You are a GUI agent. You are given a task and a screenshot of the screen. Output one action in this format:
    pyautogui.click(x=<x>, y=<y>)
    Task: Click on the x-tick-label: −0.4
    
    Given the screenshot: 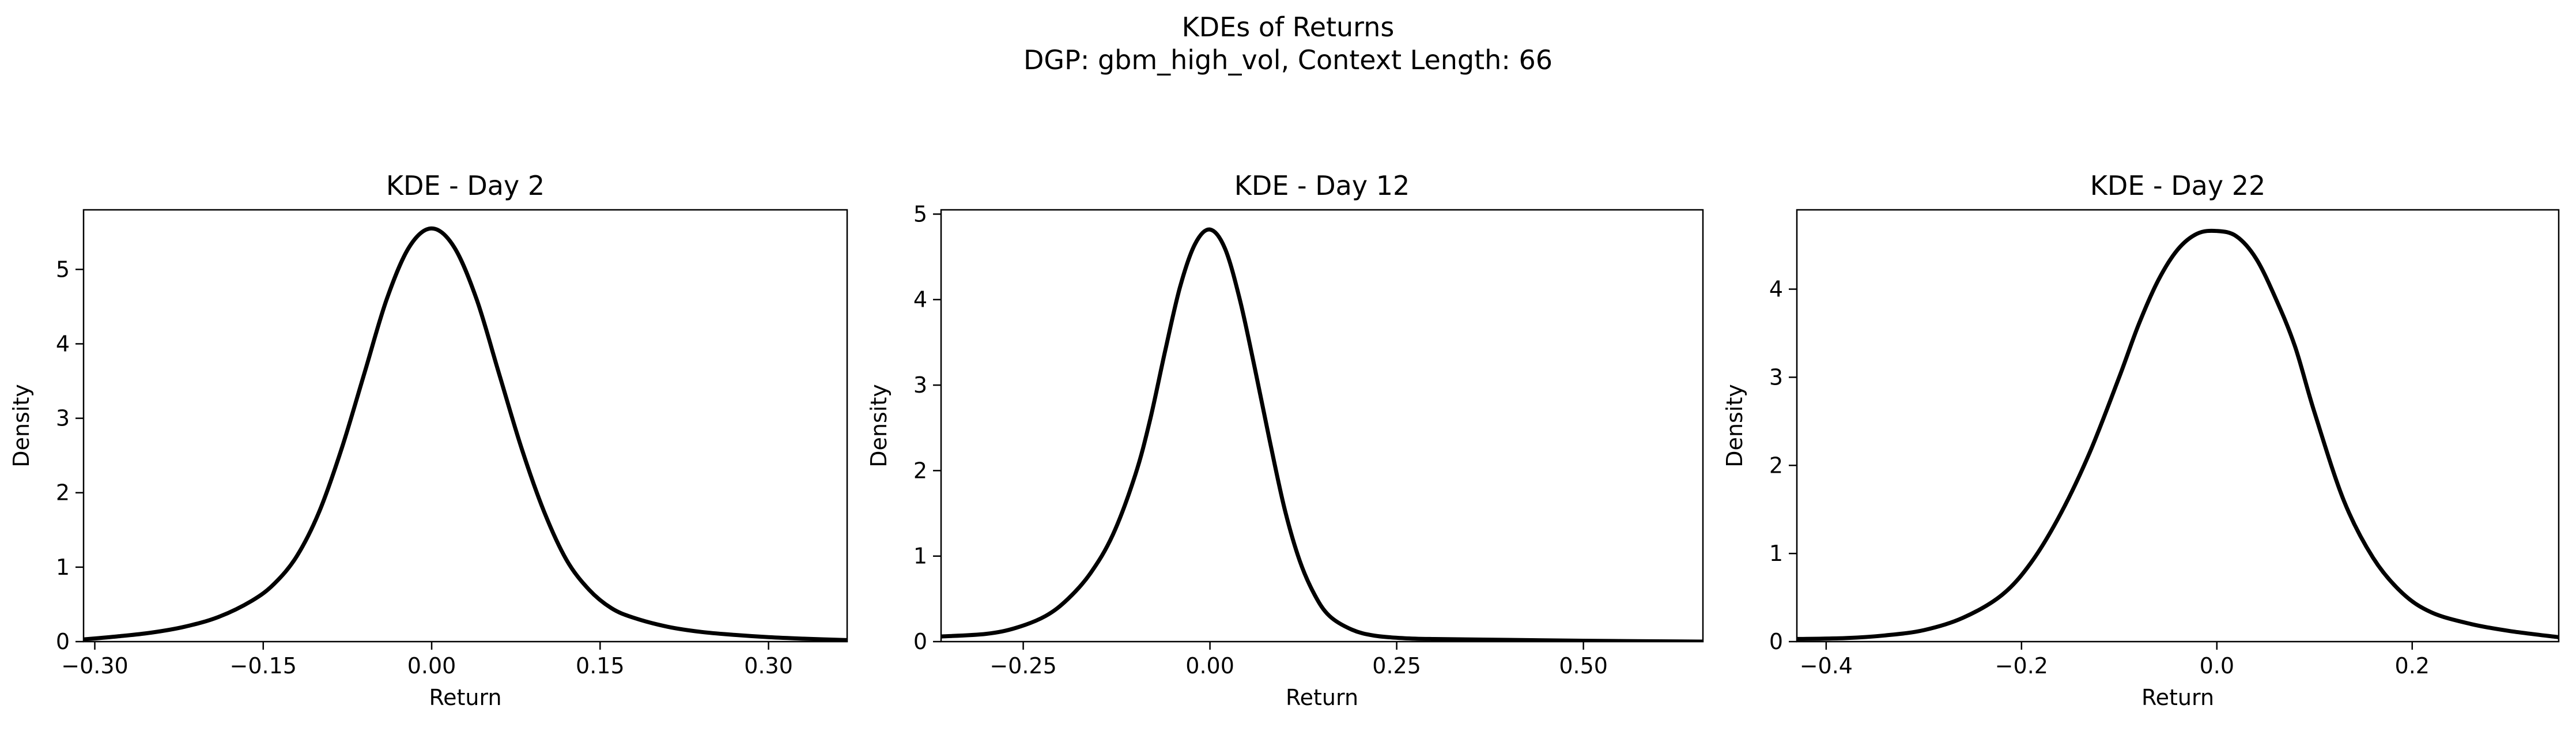 What is the action you would take?
    pyautogui.click(x=1826, y=666)
    